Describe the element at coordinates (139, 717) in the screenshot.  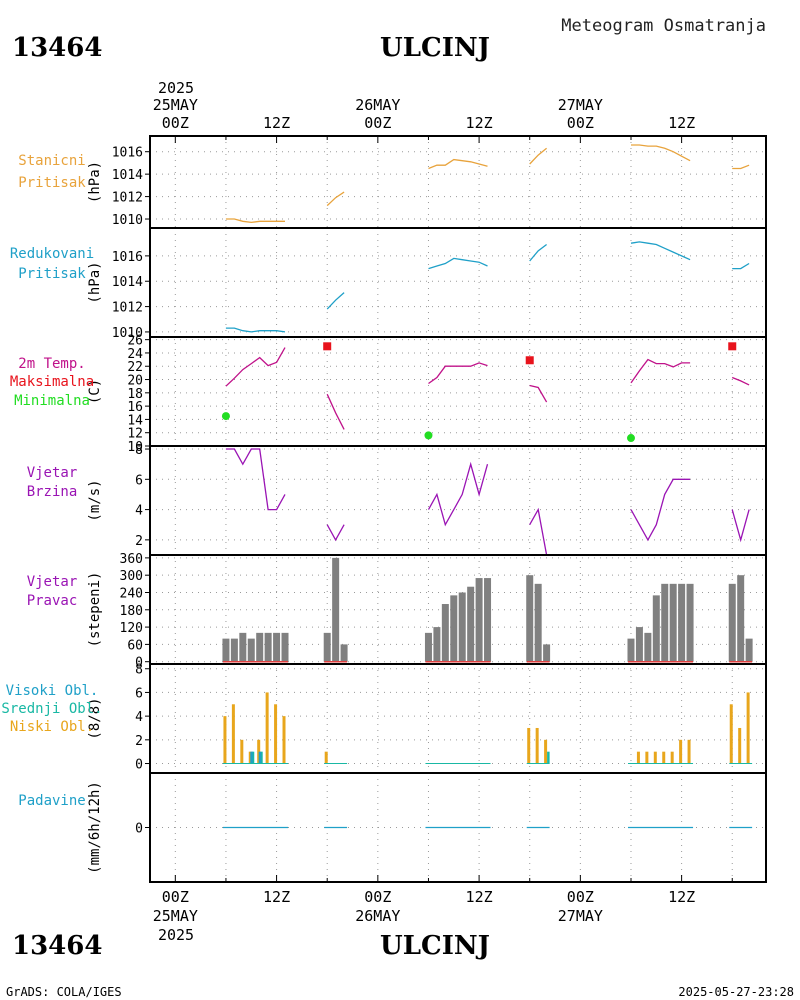
I see `y-tick-label: 4` at that location.